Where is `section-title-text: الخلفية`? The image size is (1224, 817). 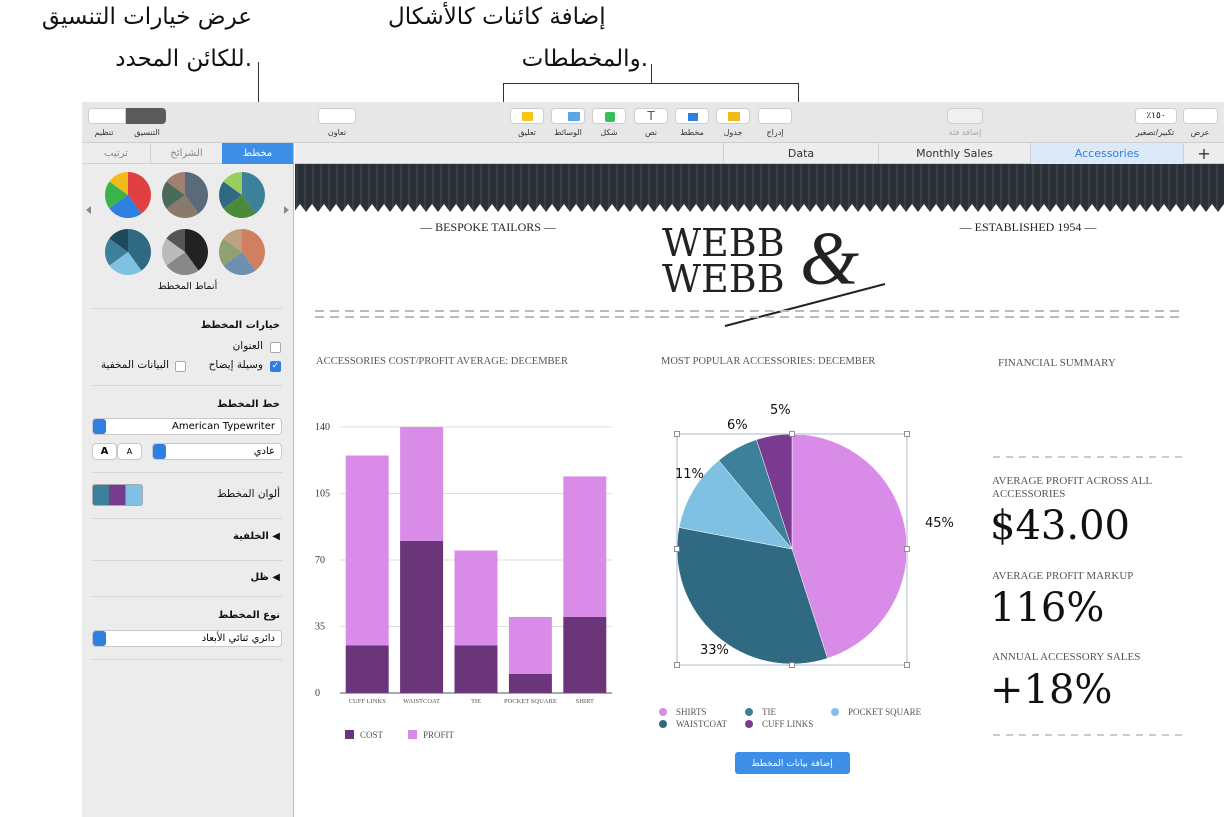 section-title-text: الخلفية is located at coordinates (251, 536).